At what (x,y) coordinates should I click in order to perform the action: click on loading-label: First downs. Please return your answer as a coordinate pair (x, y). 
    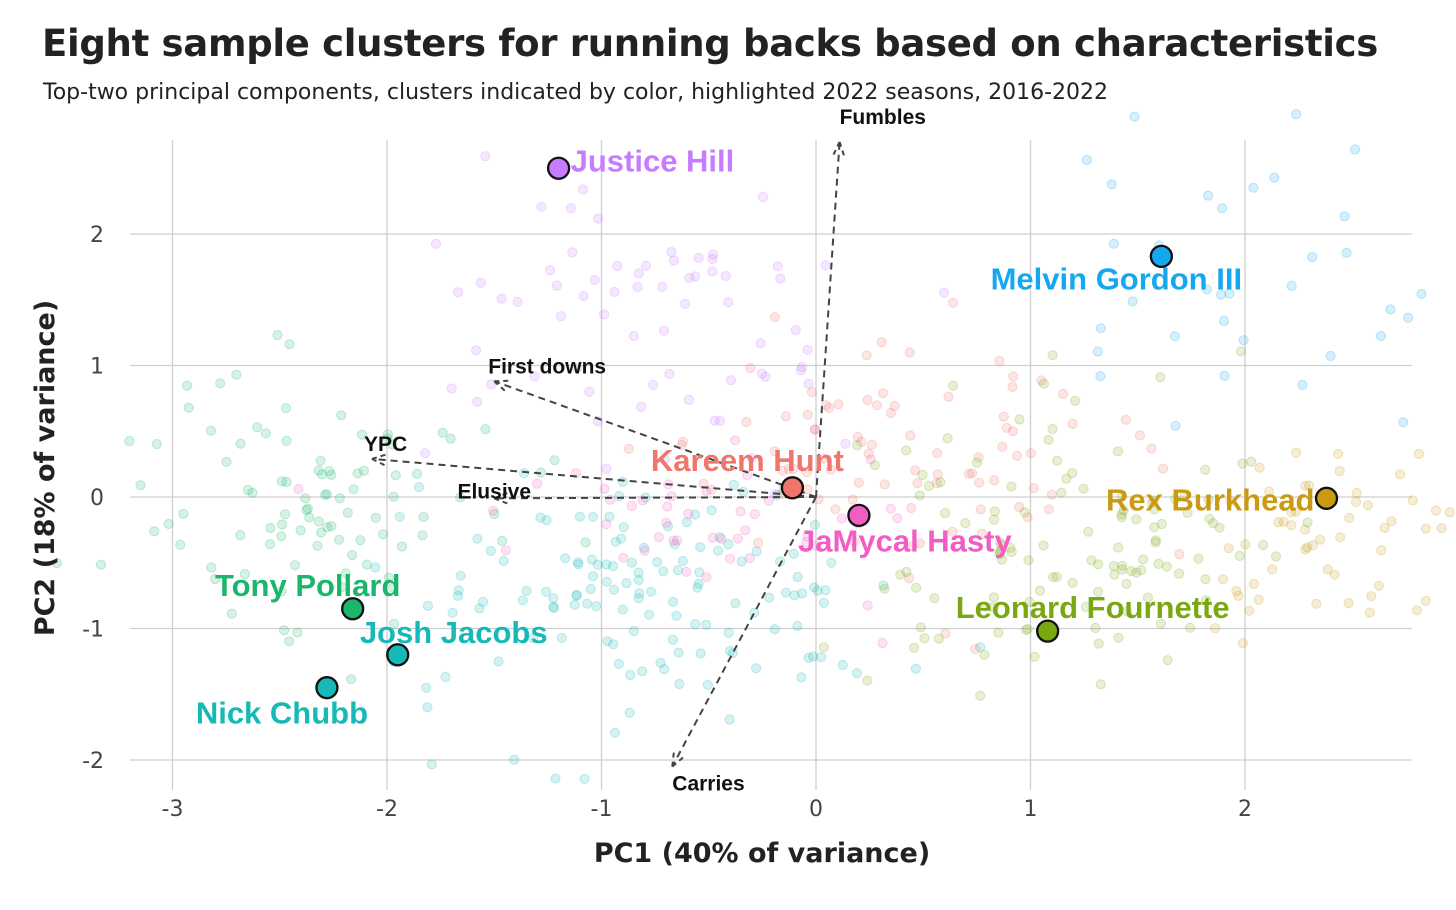
    Looking at the image, I should click on (547, 366).